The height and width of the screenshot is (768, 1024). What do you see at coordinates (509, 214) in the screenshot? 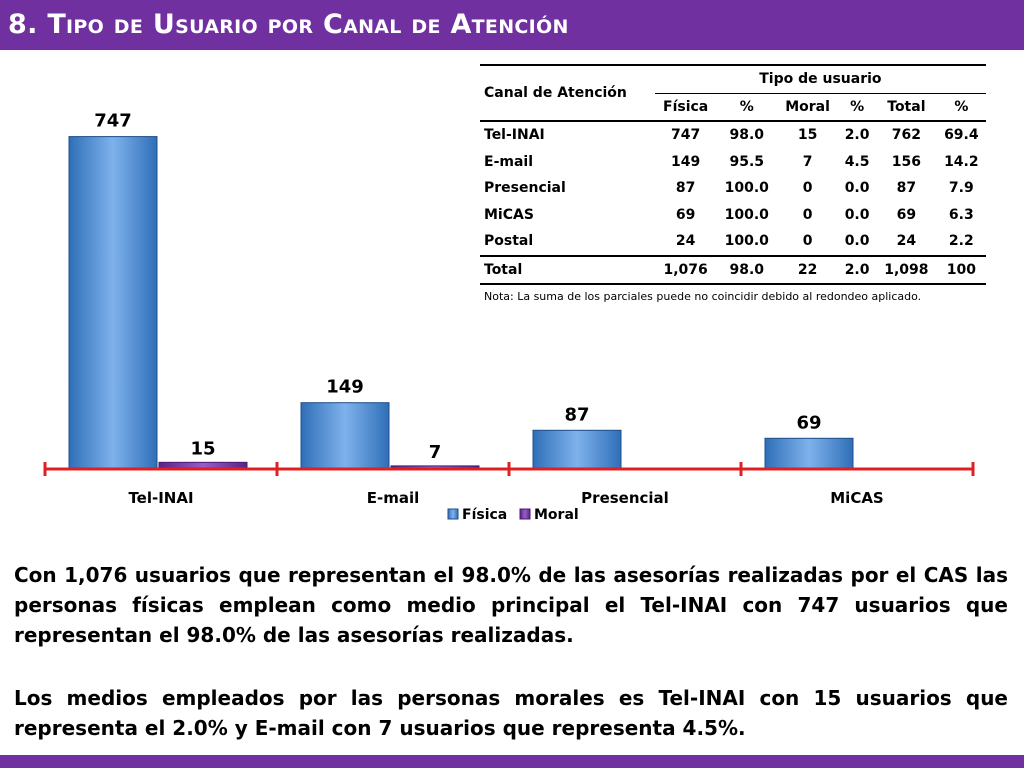
I see `table-row-label: MiCAS` at bounding box center [509, 214].